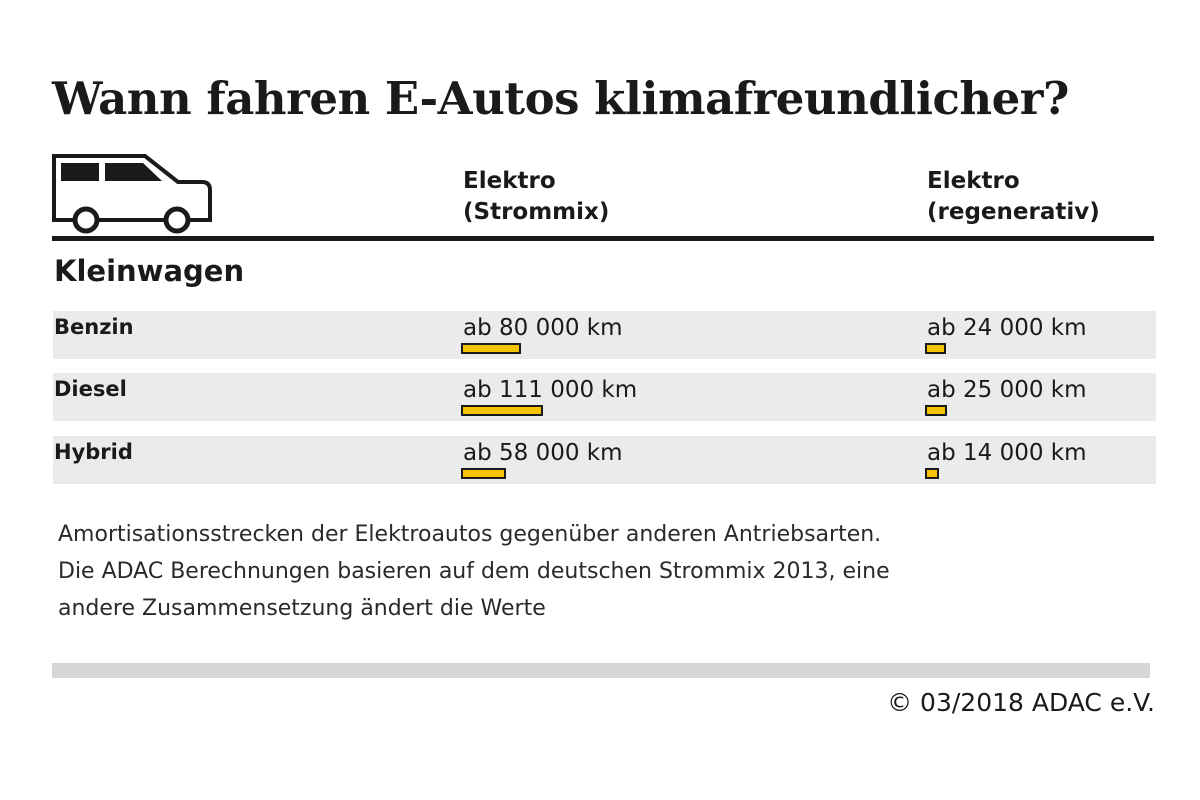  Describe the element at coordinates (536, 196) in the screenshot. I see `column-header: Elektro (Strommix)` at that location.